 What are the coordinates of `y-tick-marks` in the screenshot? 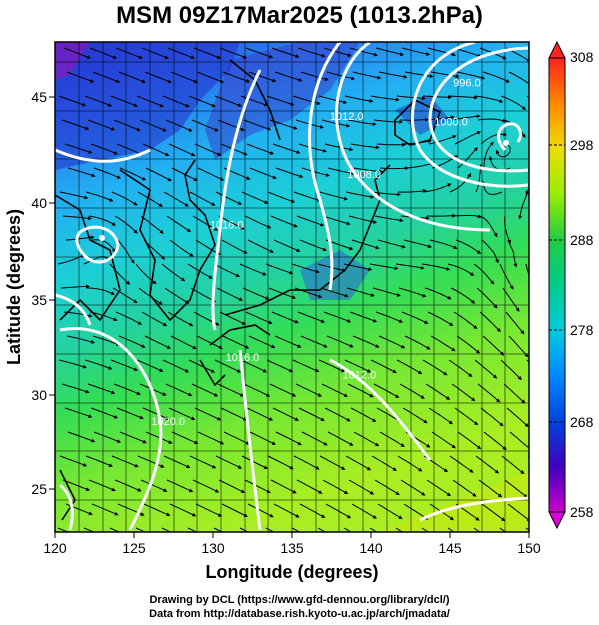 It's located at (52, 293).